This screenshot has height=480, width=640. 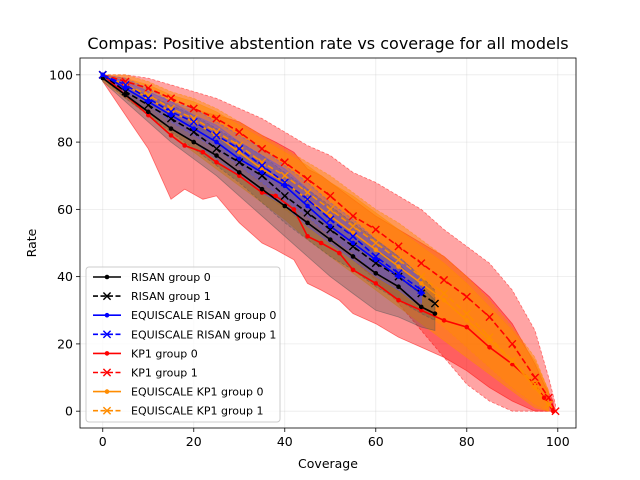 I want to click on y-tick-label: 100, so click(x=61, y=74).